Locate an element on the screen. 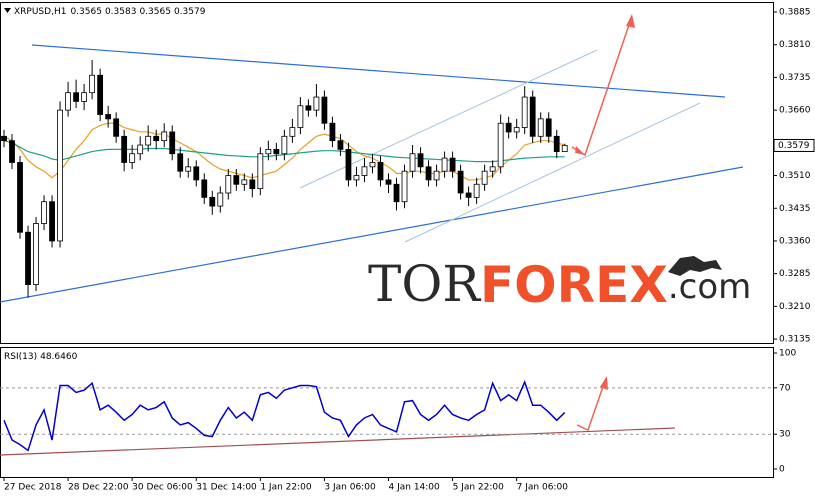 The height and width of the screenshot is (497, 815). rsi-line is located at coordinates (284, 415).